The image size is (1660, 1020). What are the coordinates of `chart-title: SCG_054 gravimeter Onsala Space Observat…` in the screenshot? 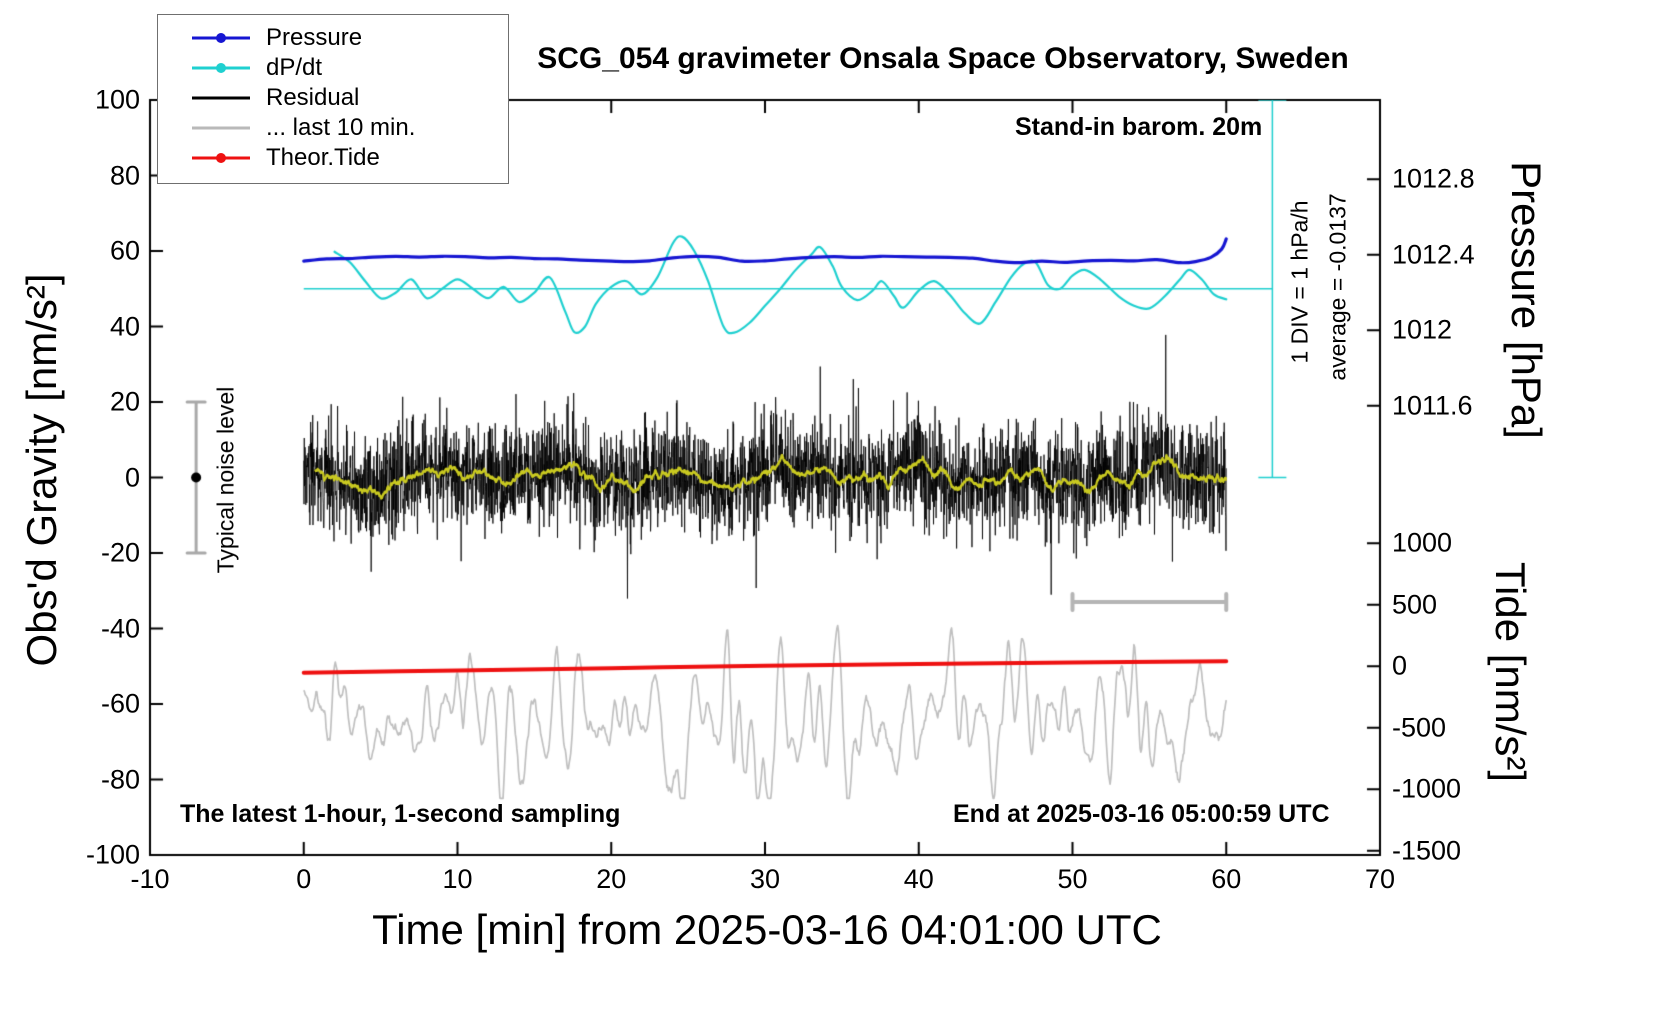 It's located at (943, 58).